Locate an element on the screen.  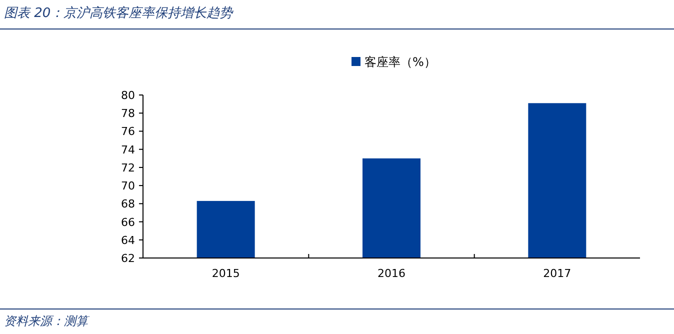
y-tick-label: 74 is located at coordinates (128, 149).